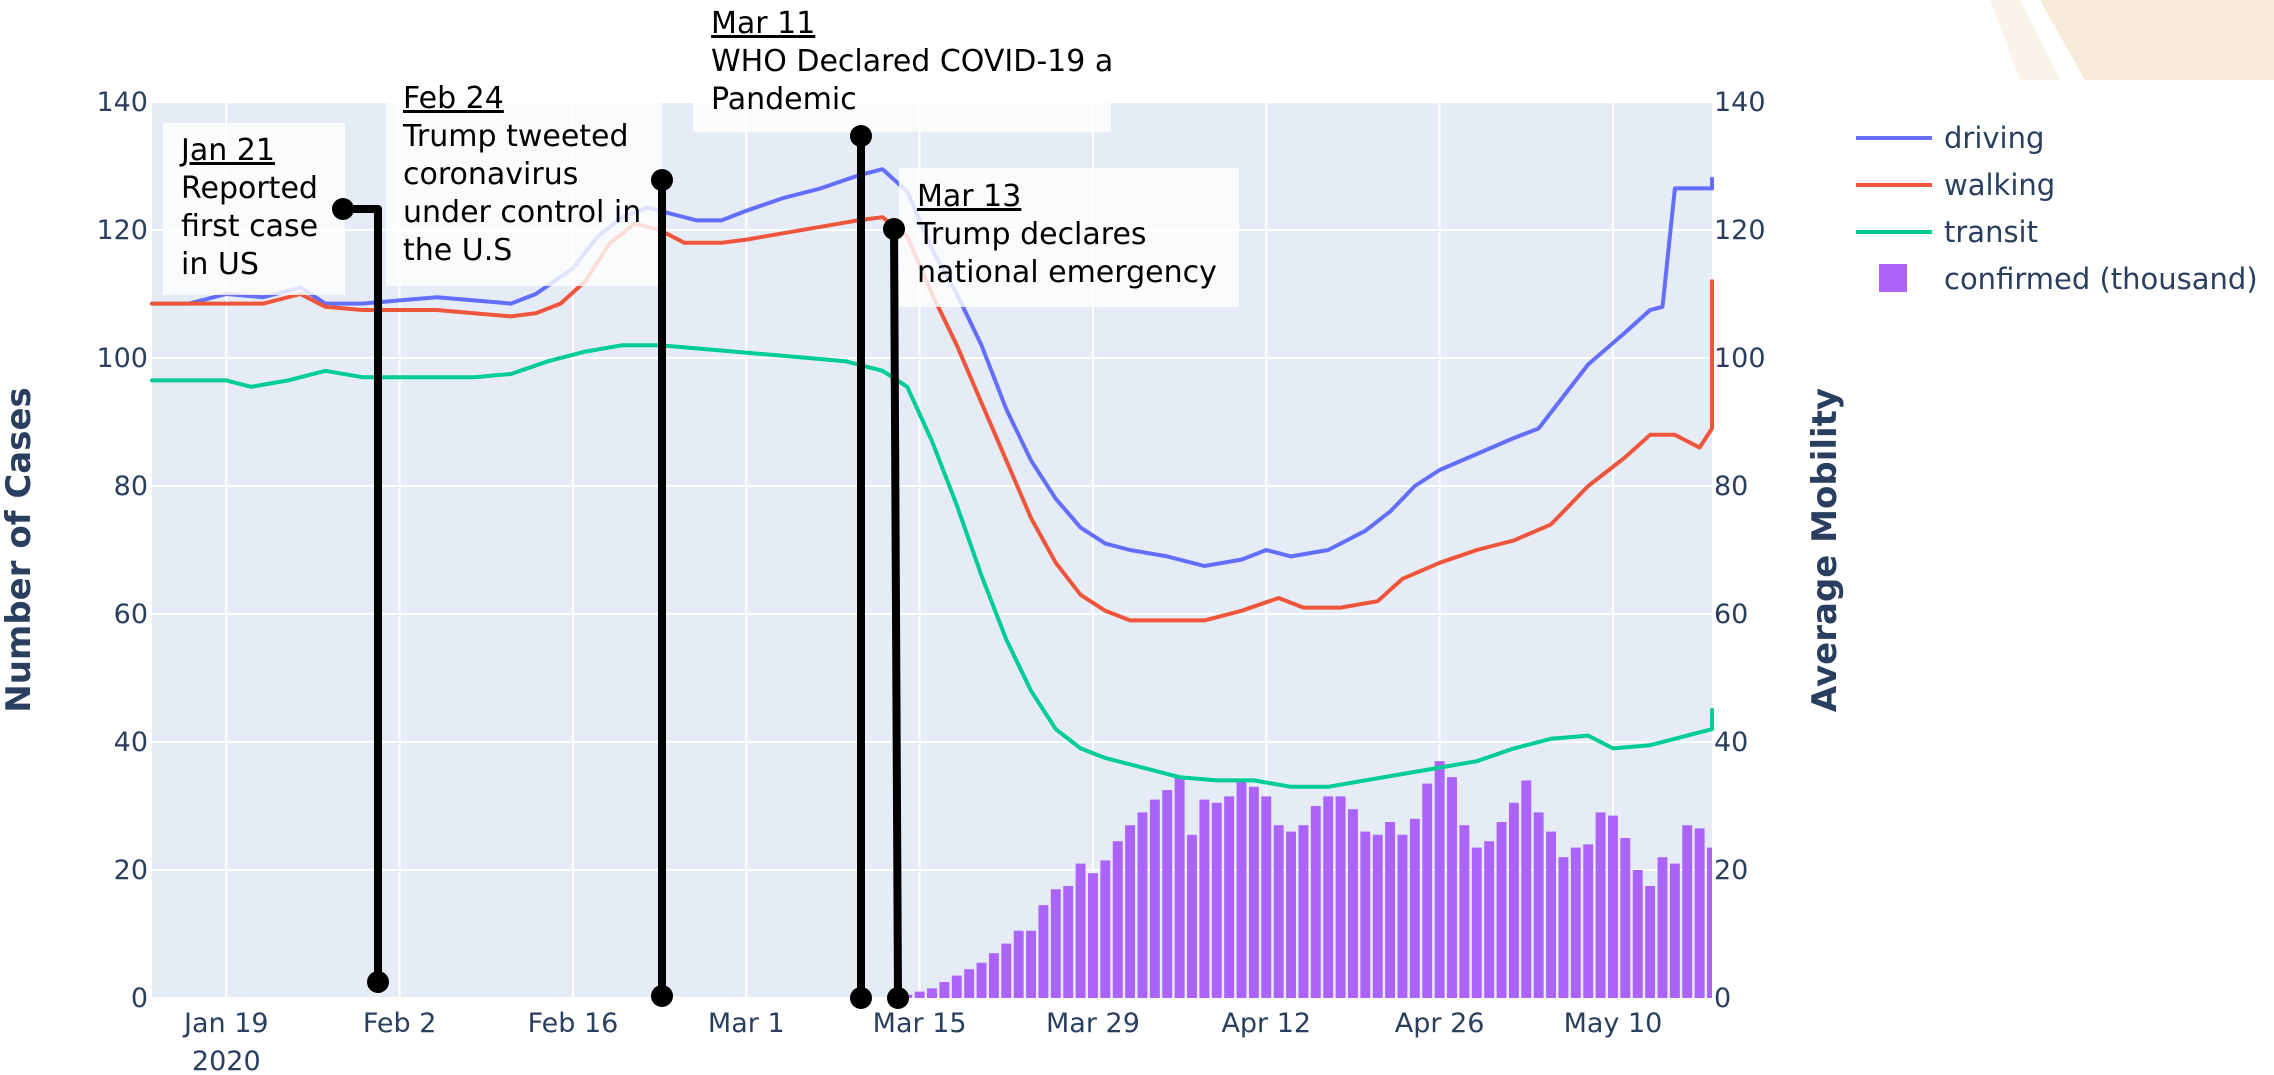  I want to click on x-tick-label: Mar 15, so click(920, 1023).